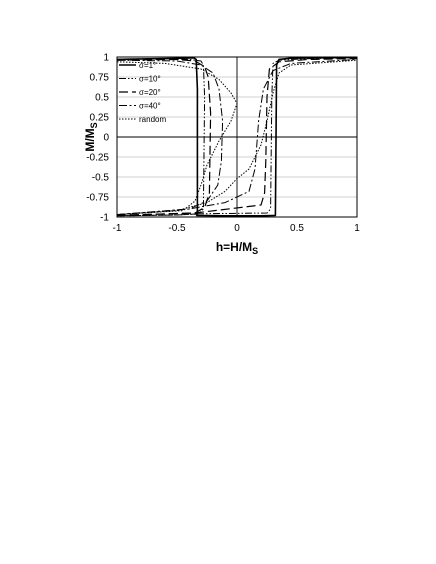 This screenshot has height=564, width=436. I want to click on x-axis-title-subscript: S, so click(255, 251).